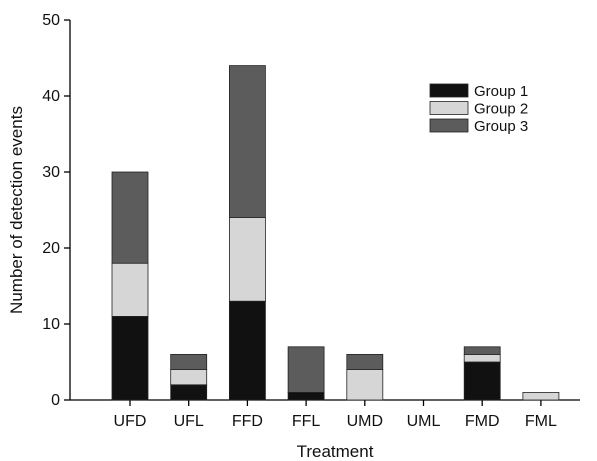 Image resolution: width=597 pixels, height=461 pixels. I want to click on x-tick-label: UFD, so click(130, 421).